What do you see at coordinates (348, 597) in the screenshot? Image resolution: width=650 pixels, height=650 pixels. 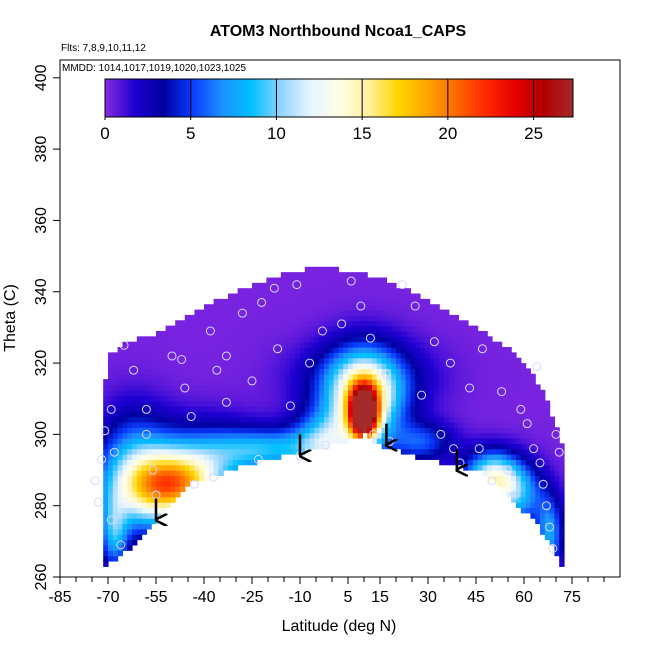 I see `x-tick-label: 5` at bounding box center [348, 597].